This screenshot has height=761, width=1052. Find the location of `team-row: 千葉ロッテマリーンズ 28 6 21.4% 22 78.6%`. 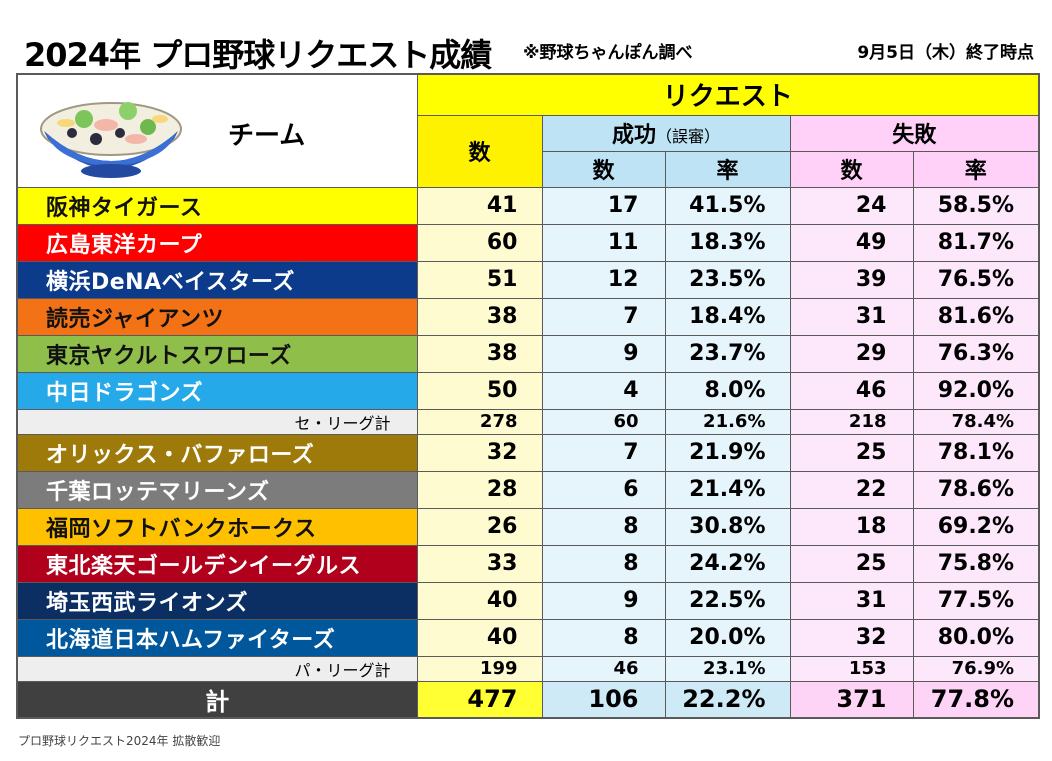

team-row: 千葉ロッテマリーンズ 28 6 21.4% 22 78.6% is located at coordinates (528, 489).